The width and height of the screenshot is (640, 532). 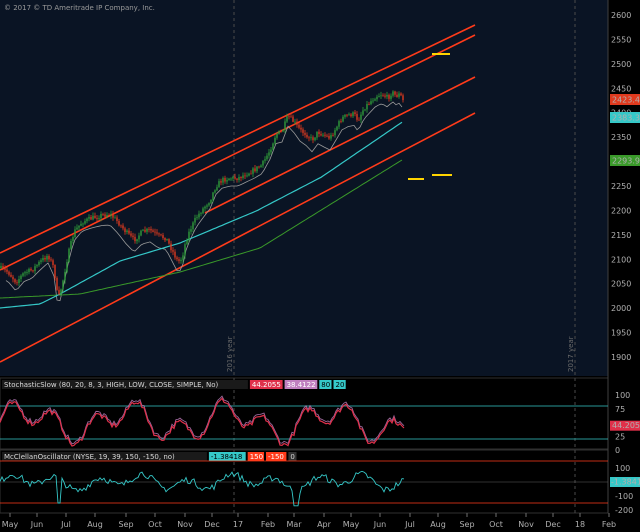 What do you see at coordinates (621, 333) in the screenshot?
I see `price-tick-label: 1950` at bounding box center [621, 333].